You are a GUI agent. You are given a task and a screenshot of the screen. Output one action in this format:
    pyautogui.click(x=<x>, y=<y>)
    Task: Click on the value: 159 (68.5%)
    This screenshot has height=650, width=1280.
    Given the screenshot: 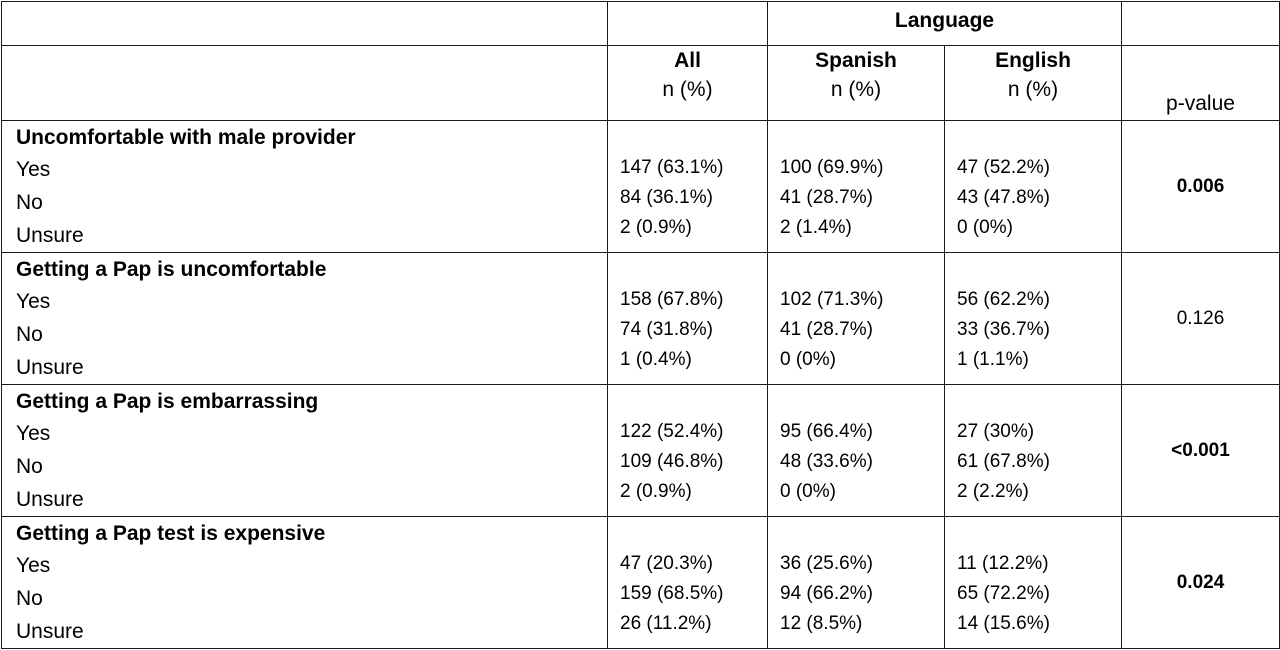 What is the action you would take?
    pyautogui.click(x=672, y=593)
    